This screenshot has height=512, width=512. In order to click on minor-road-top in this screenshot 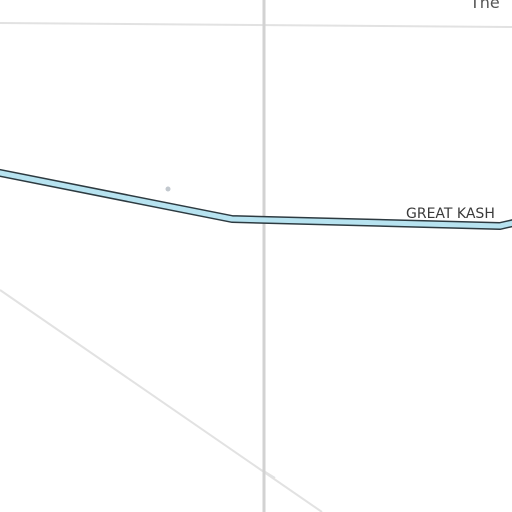, I will do `click(256, 25)`.